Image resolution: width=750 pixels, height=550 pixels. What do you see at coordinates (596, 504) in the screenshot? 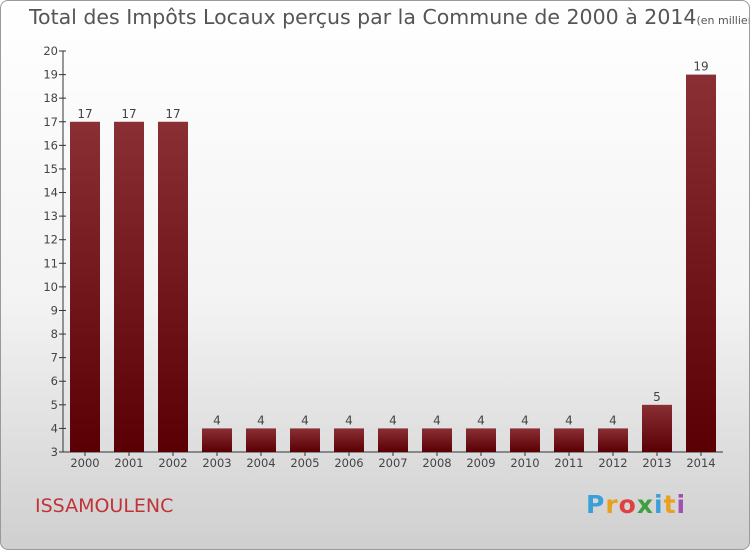
I see `logo-letter: P` at bounding box center [596, 504].